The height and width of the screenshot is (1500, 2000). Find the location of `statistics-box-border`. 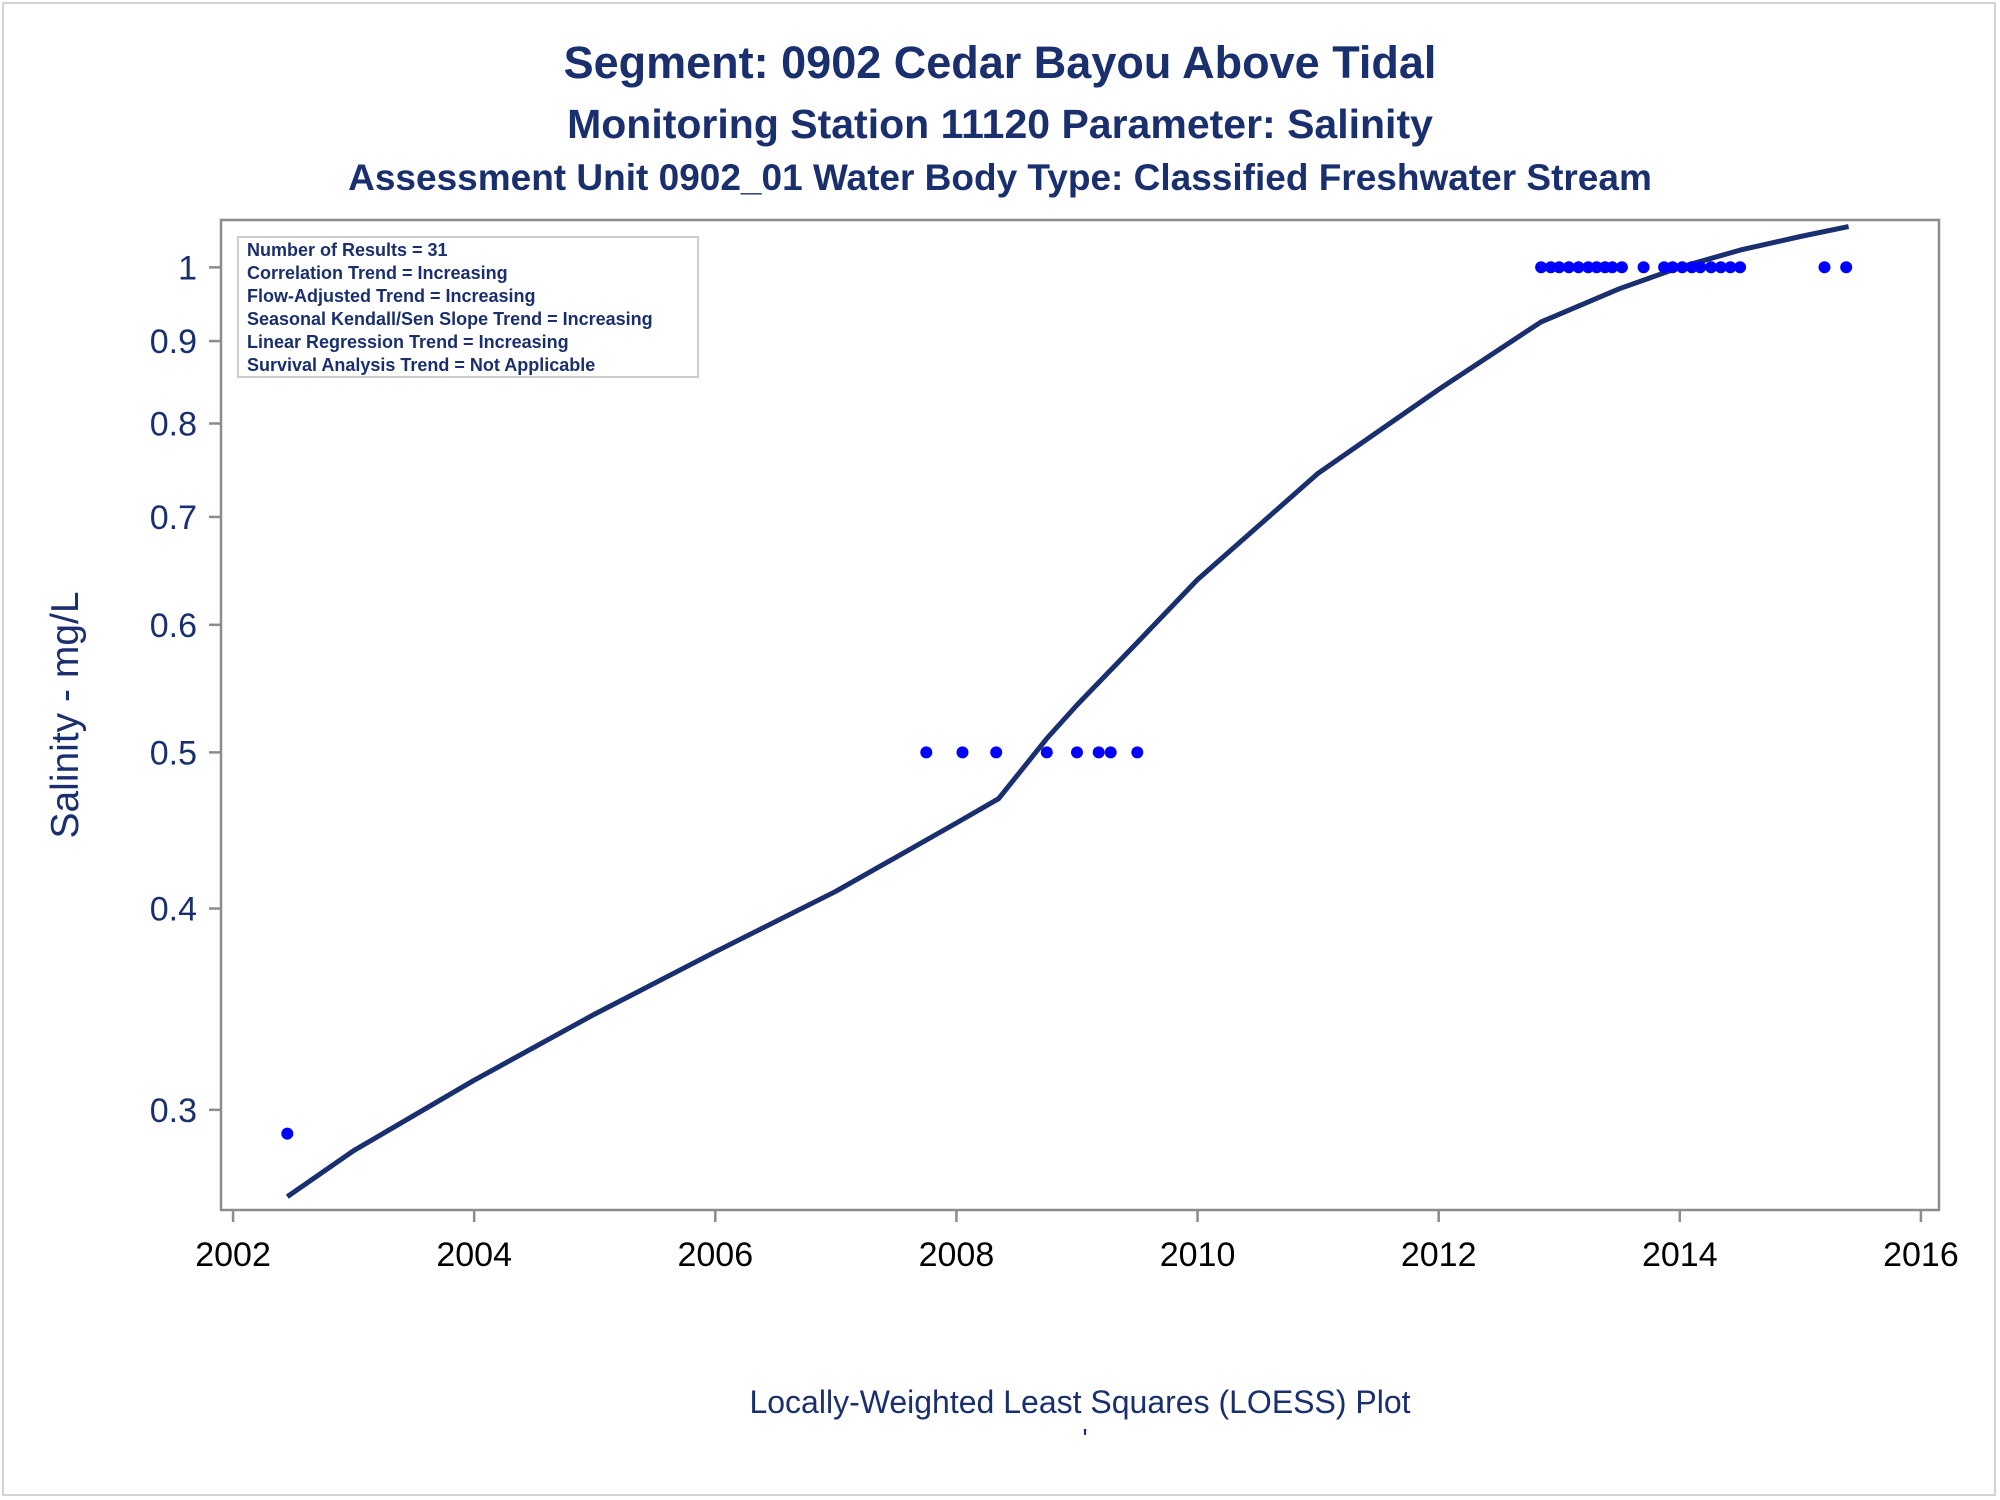

statistics-box-border is located at coordinates (468, 307).